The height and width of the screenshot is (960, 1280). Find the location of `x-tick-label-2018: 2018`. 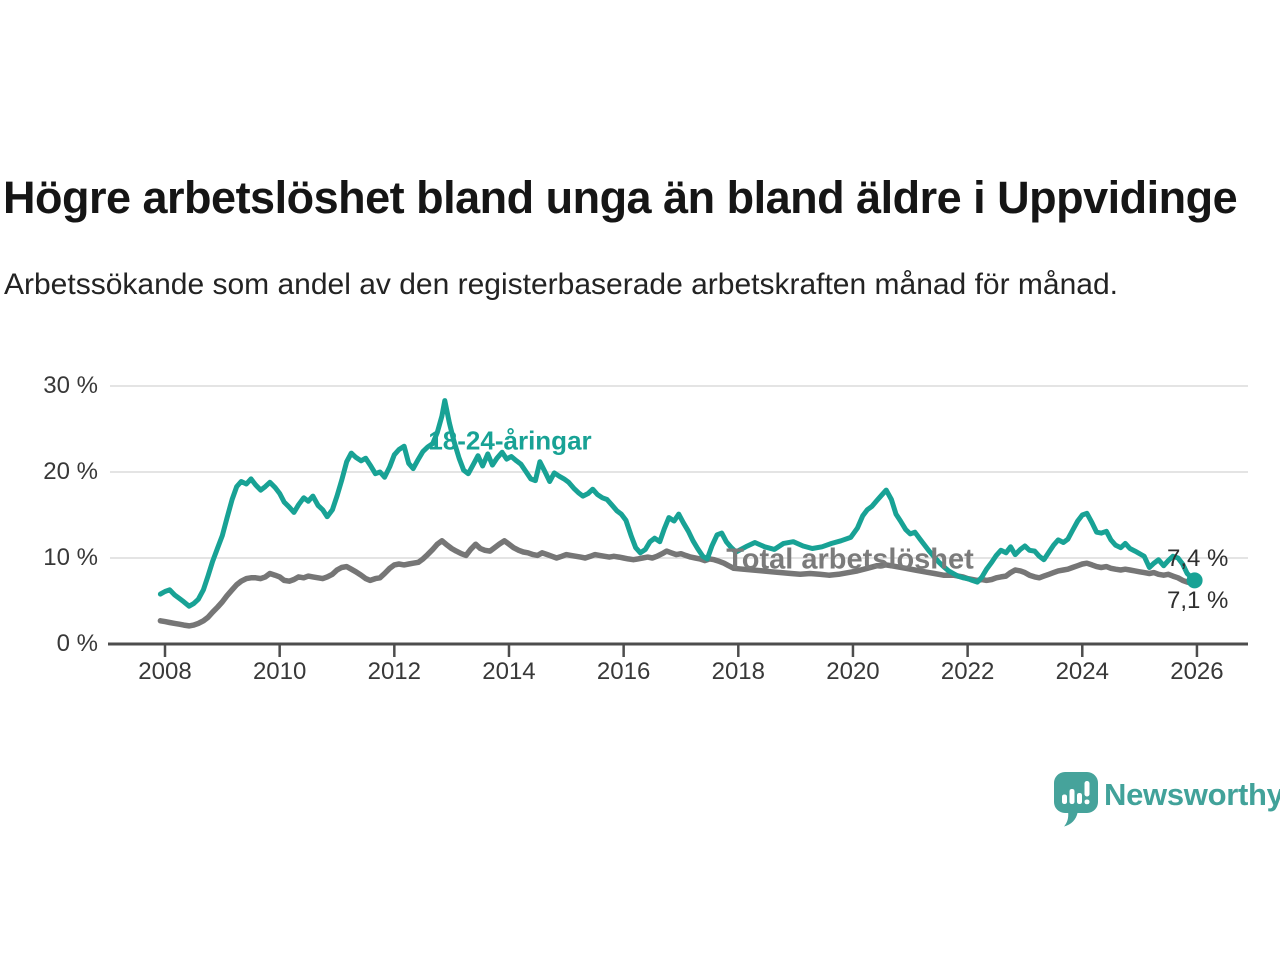

x-tick-label-2018: 2018 is located at coordinates (738, 671).